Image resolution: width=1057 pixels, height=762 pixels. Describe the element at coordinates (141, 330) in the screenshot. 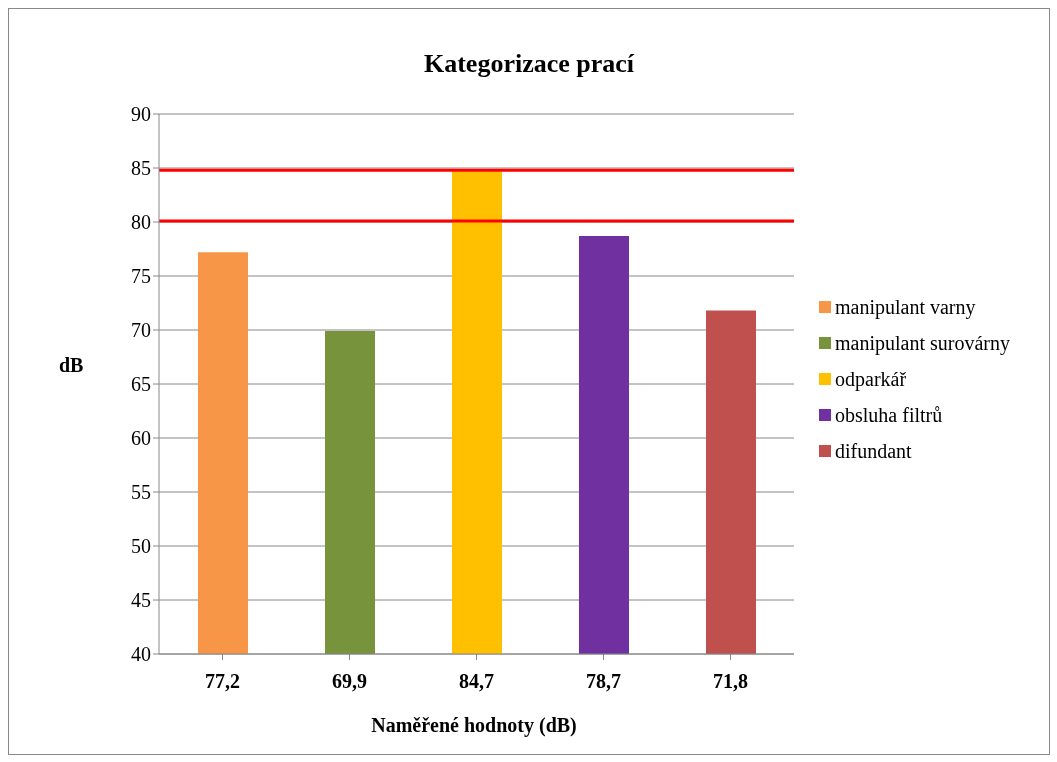

I see `y-tick-label: 70` at that location.